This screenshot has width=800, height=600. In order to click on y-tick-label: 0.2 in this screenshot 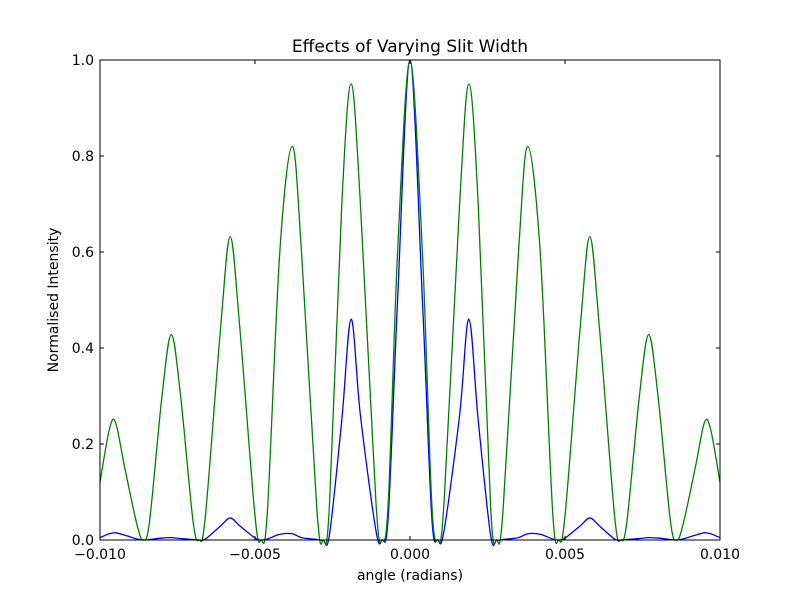, I will do `click(83, 445)`.